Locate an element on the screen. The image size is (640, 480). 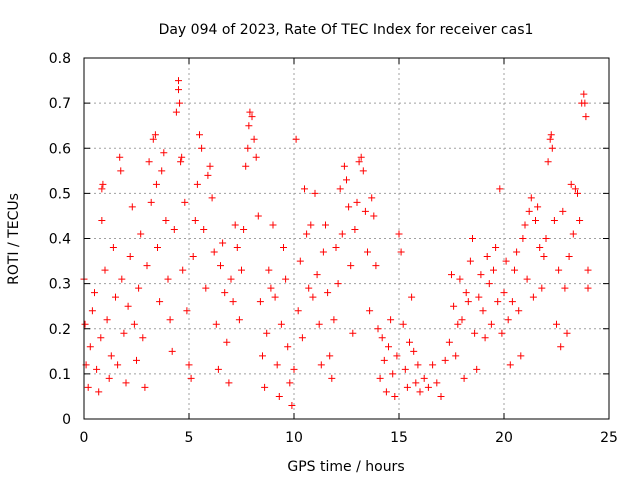
x-tick-label: 10 is located at coordinates (294, 438).